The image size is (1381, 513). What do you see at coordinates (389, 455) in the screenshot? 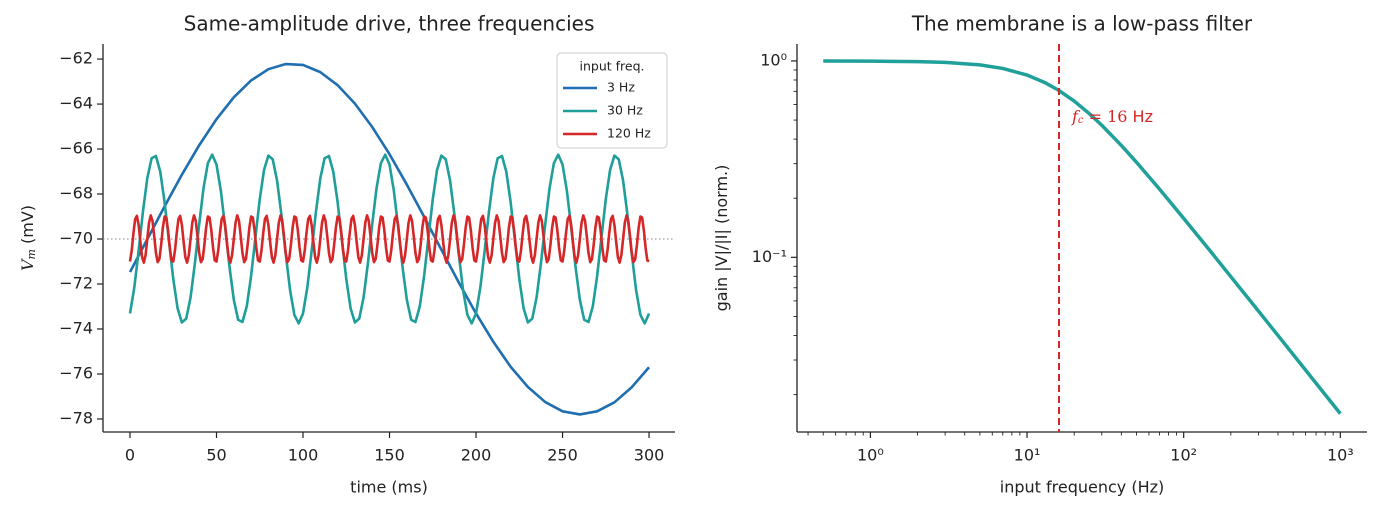
I see `x-tick-label: 150` at bounding box center [389, 455].